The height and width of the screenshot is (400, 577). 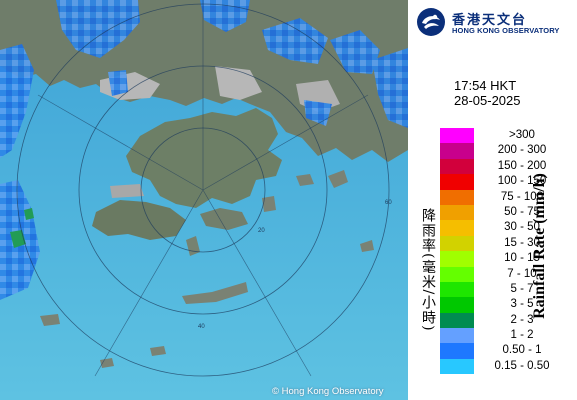 I want to click on legend-row: 2 - 3, so click(x=505, y=320).